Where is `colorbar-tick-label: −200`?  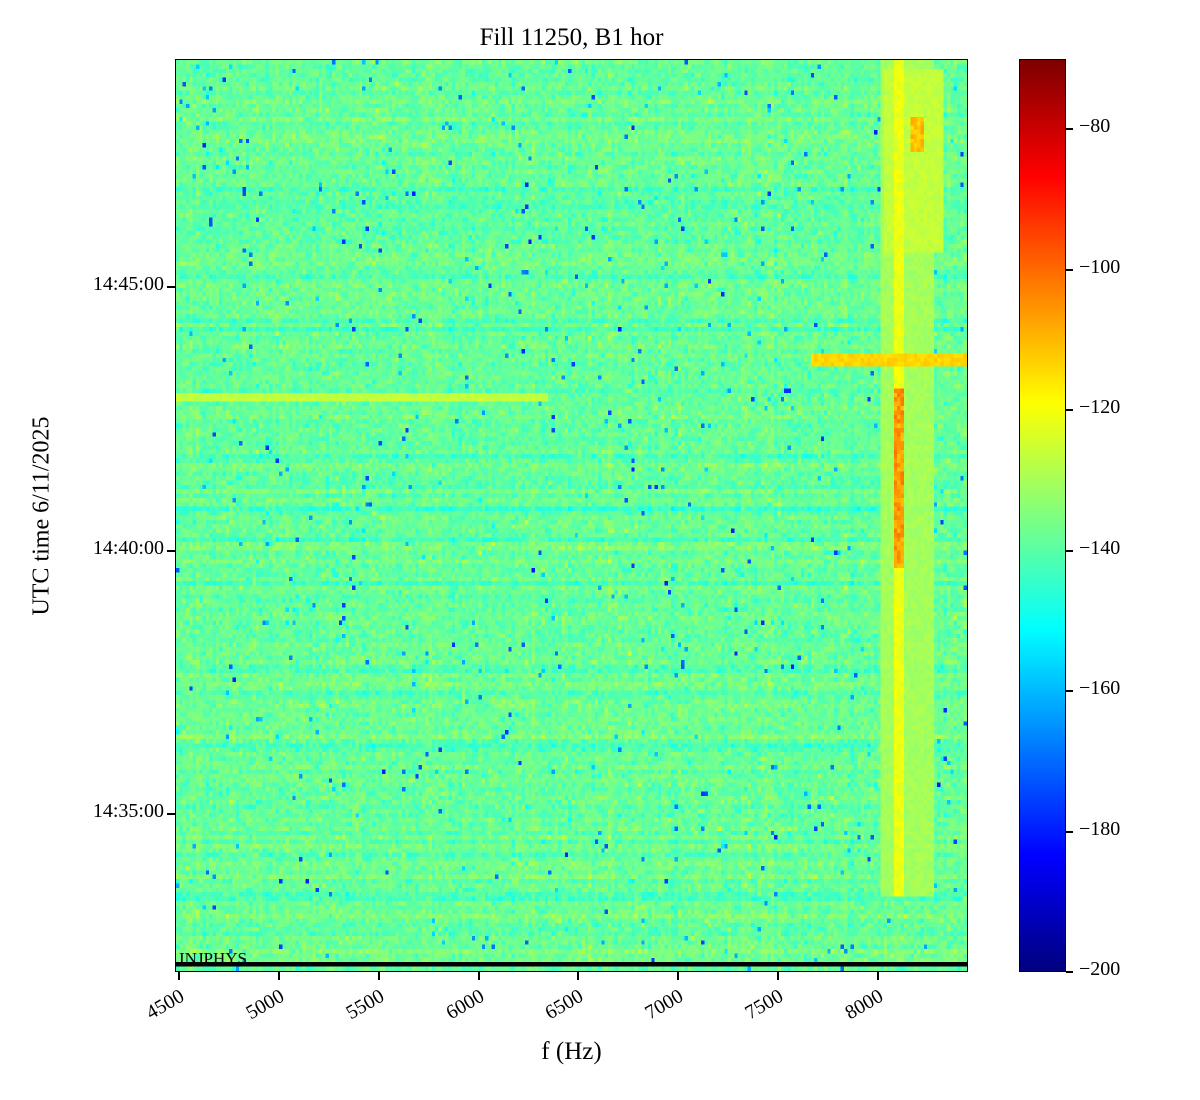
colorbar-tick-label: −200 is located at coordinates (1100, 969).